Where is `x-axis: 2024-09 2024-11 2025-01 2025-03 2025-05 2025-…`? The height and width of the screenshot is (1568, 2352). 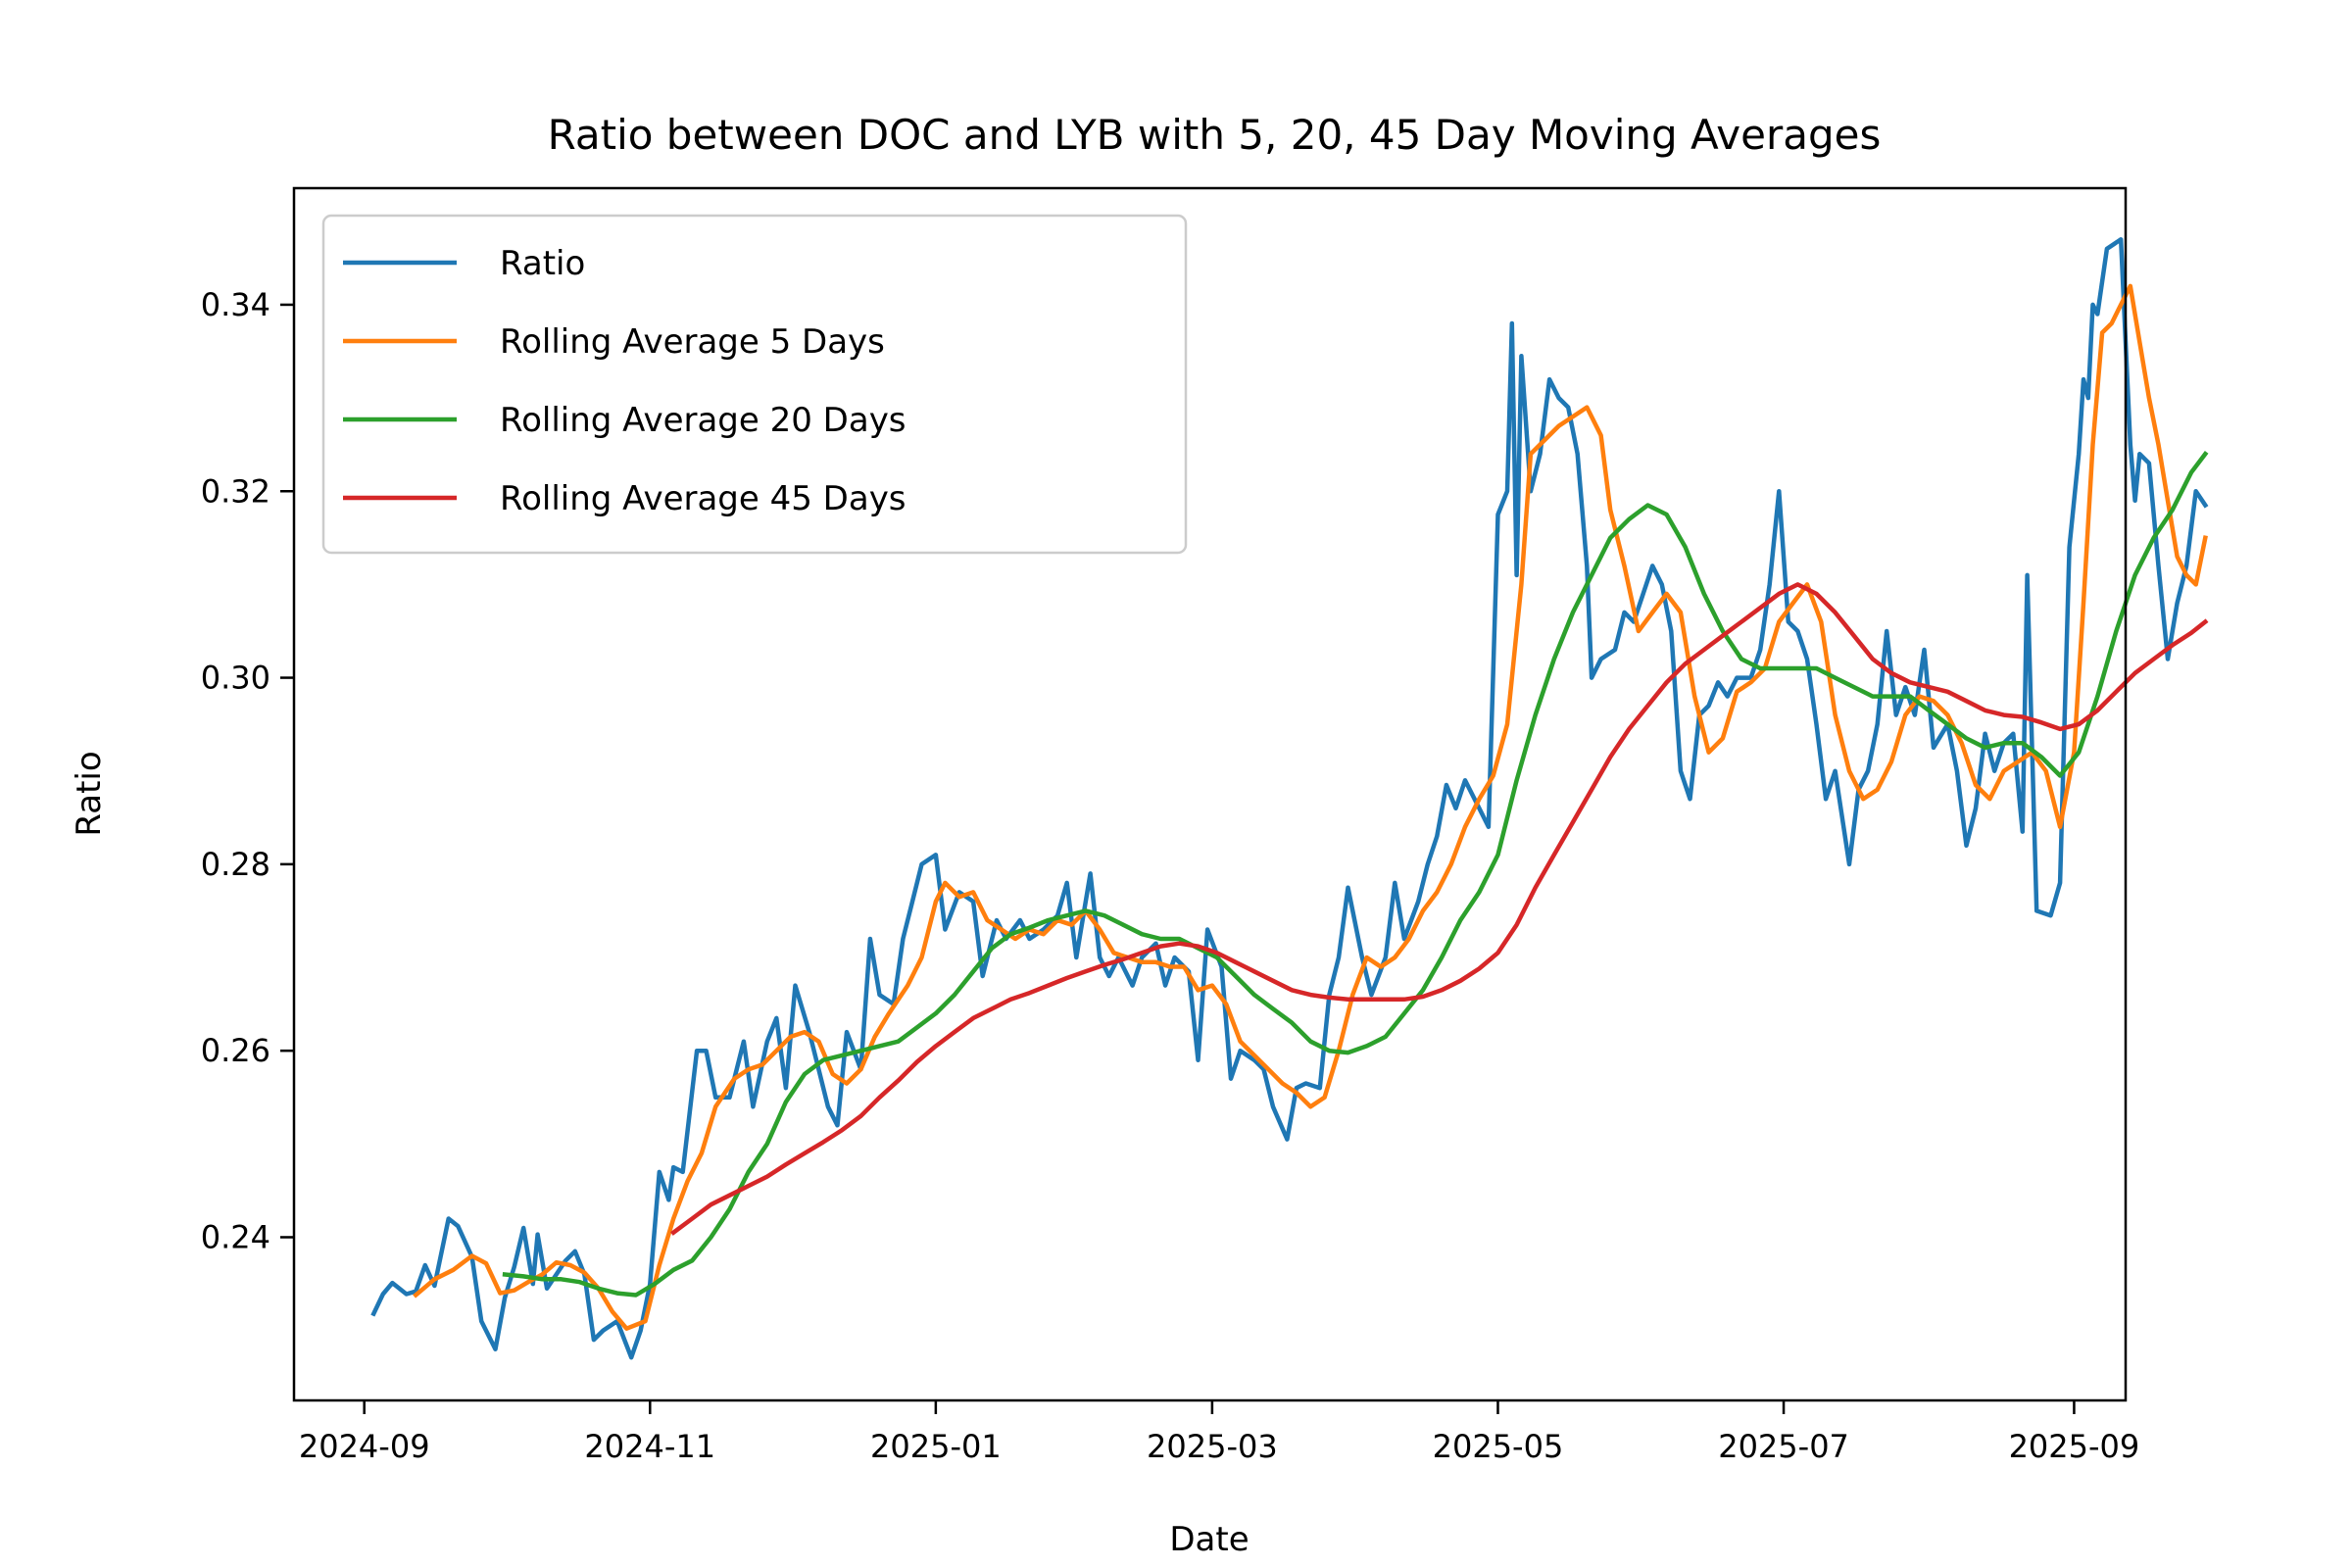 x-axis: 2024-09 2024-11 2025-01 2025-03 2025-05 2025-… is located at coordinates (1219, 1432).